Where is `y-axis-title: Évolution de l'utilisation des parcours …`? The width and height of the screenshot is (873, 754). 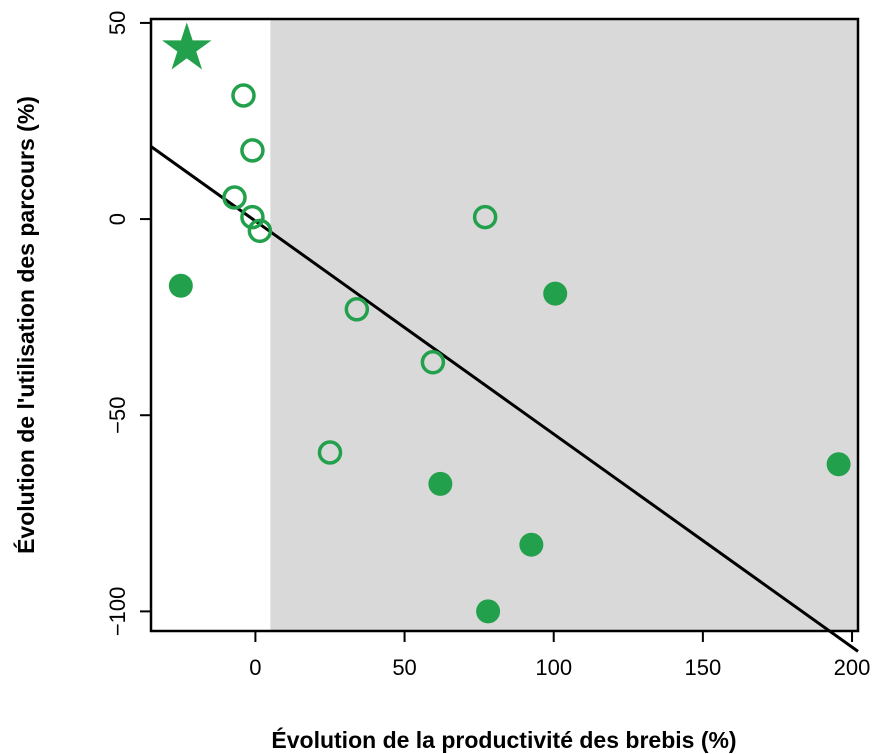
y-axis-title: Évolution de l'utilisation des parcours … is located at coordinates (25, 325).